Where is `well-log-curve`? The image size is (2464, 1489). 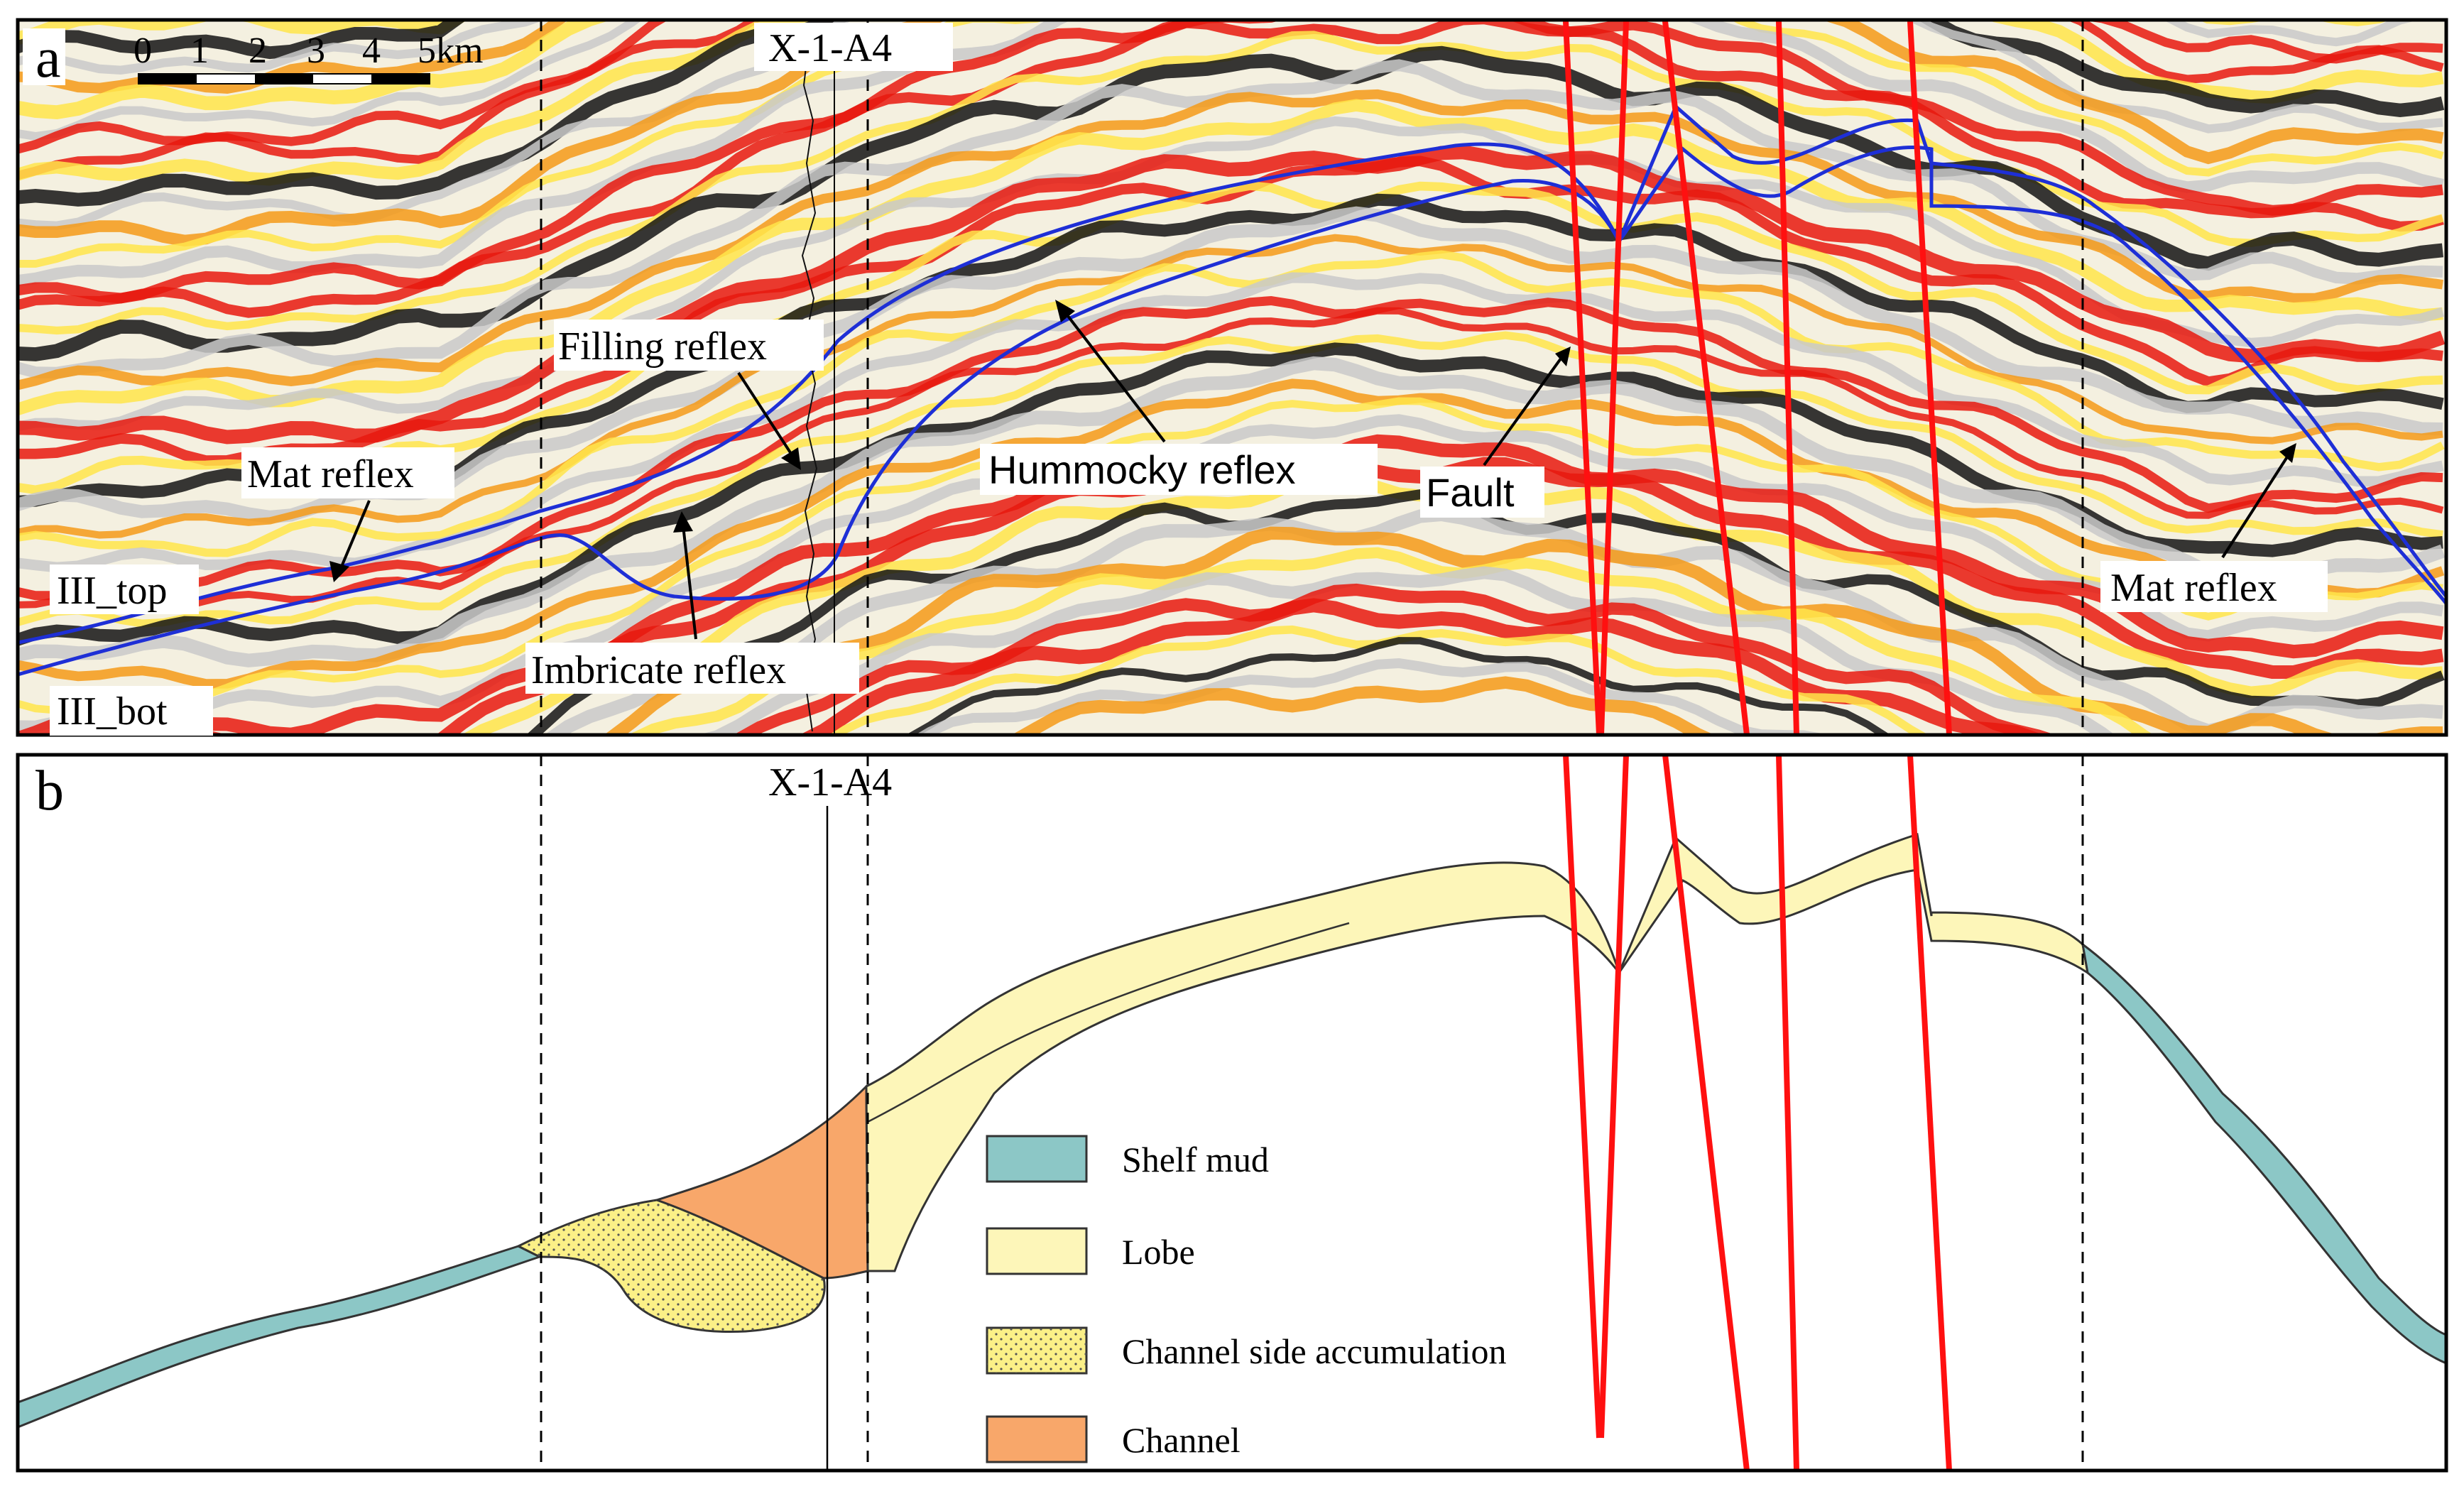 well-log-curve is located at coordinates (809, 390).